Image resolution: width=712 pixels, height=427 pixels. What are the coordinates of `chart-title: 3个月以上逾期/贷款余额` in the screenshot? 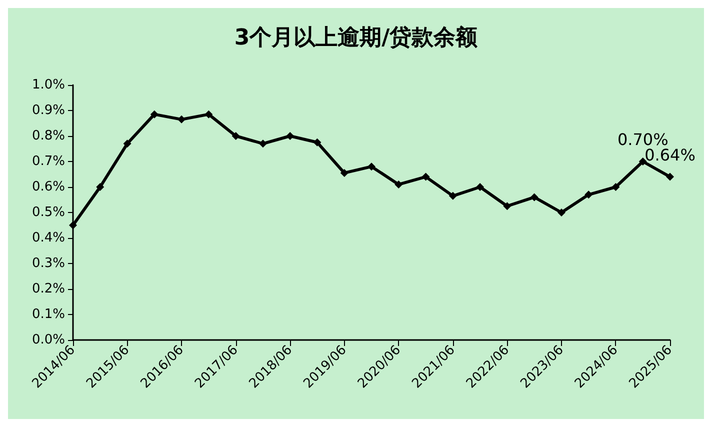 It's located at (356, 37).